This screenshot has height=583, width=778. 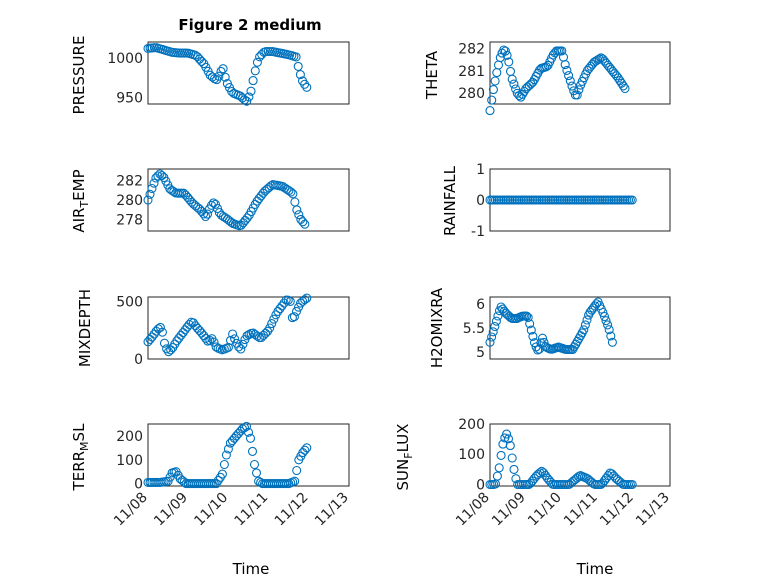 I want to click on ylabel-pressure: PRESSURE, so click(x=79, y=75).